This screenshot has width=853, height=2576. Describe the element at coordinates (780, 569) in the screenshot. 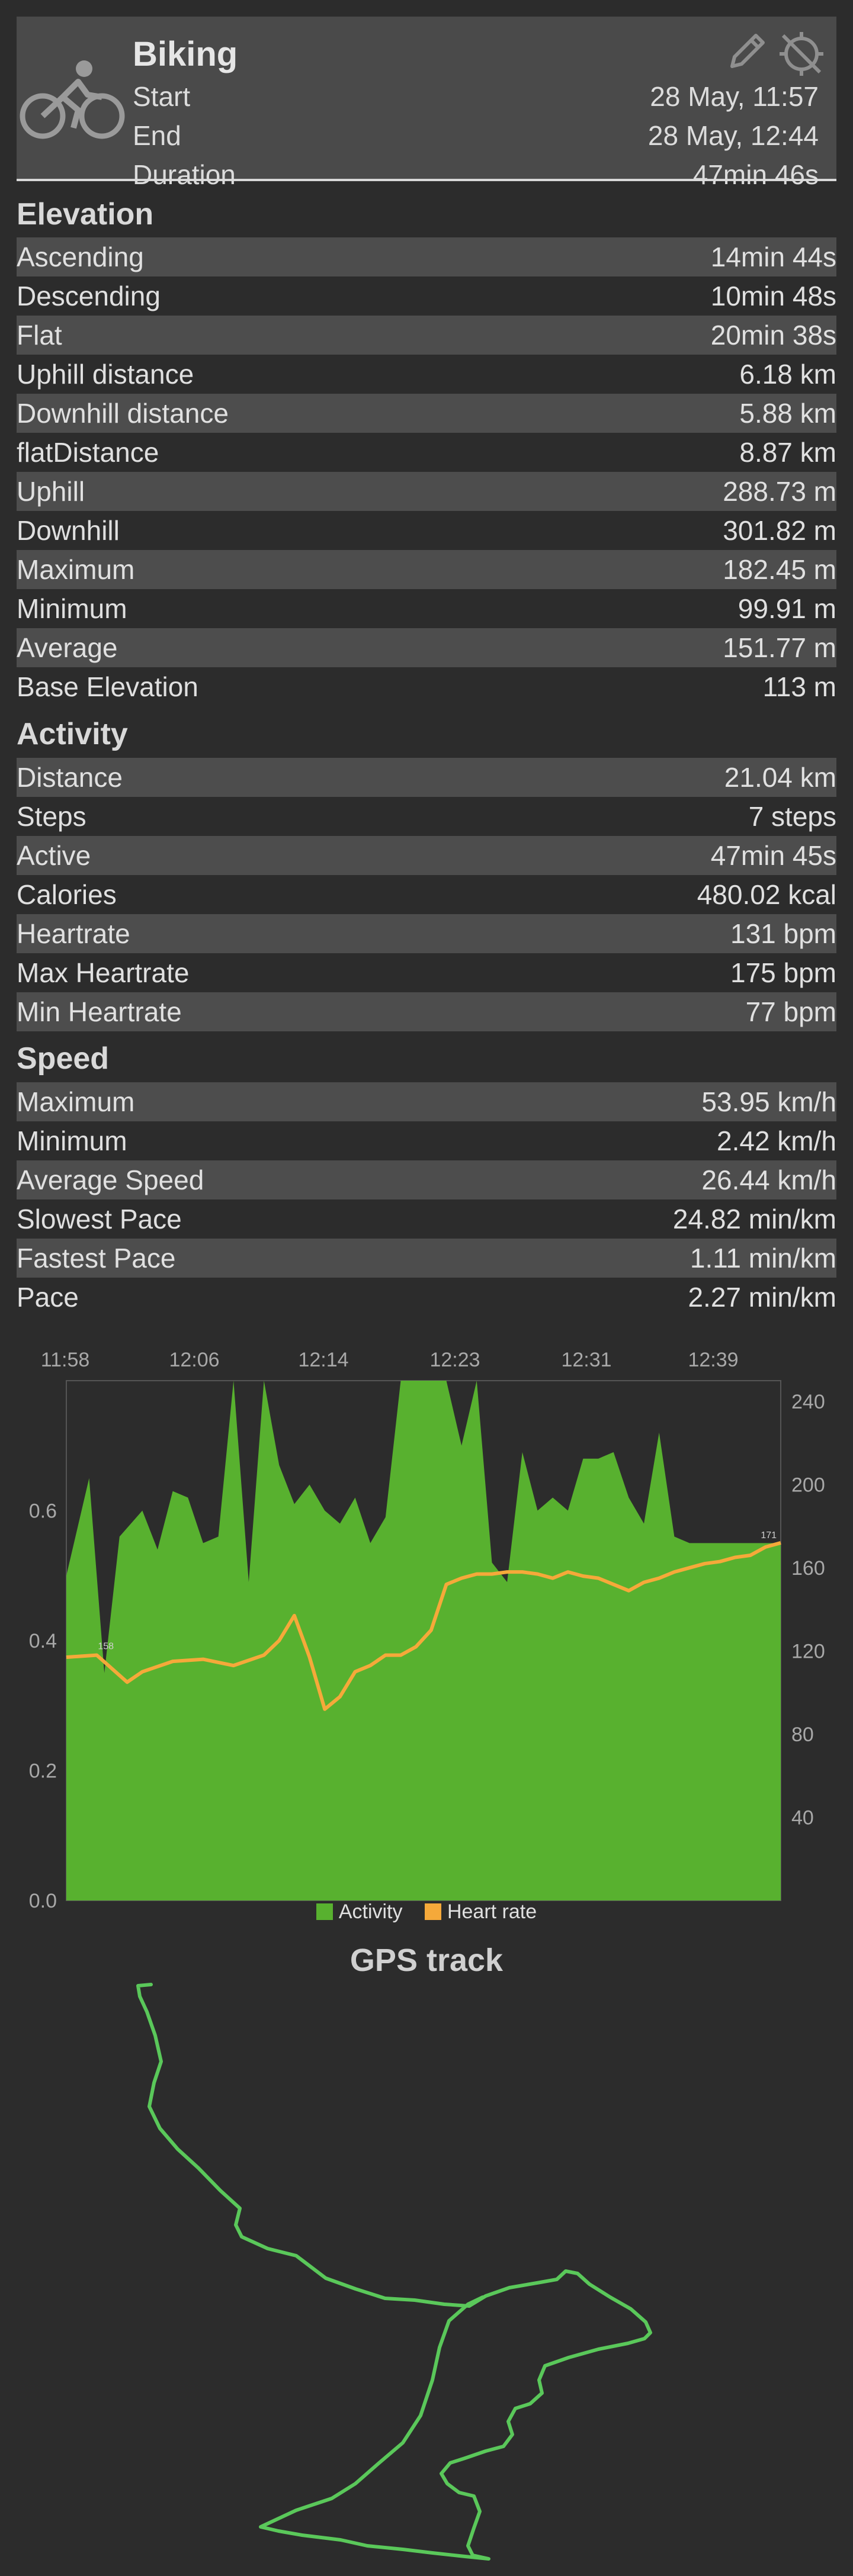

I see `stat-value: 182.45 m` at that location.